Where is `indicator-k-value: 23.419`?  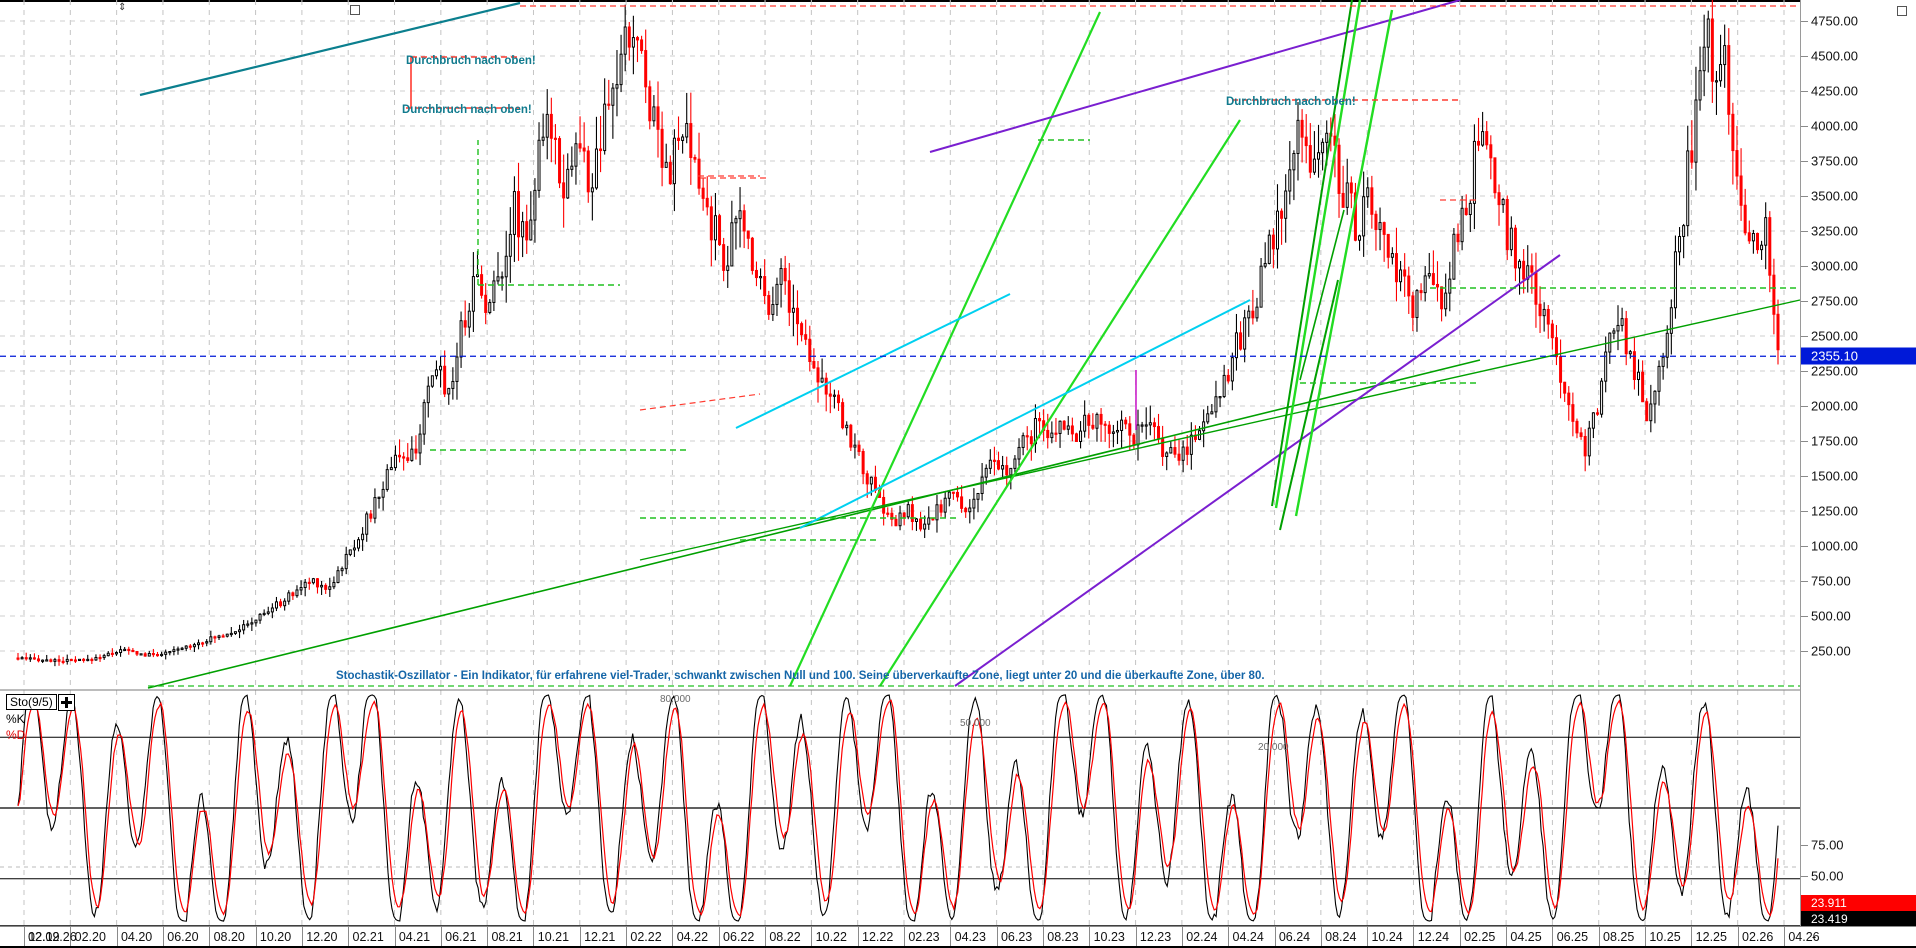 indicator-k-value: 23.419 is located at coordinates (1858, 919).